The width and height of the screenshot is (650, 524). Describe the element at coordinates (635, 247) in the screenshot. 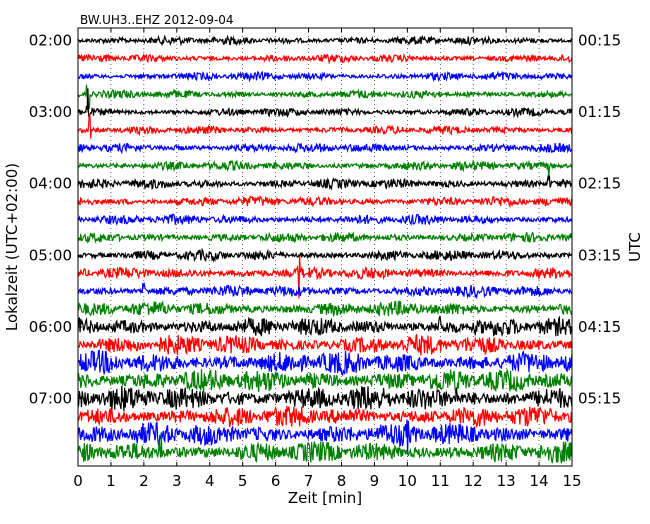

I see `y-axis-label-right: UTC` at that location.